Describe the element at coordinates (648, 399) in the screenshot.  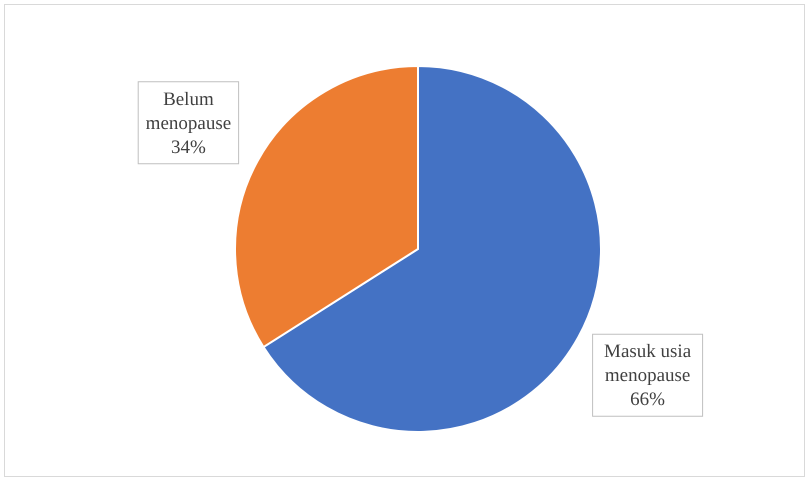
I see `data-label: 66%` at that location.